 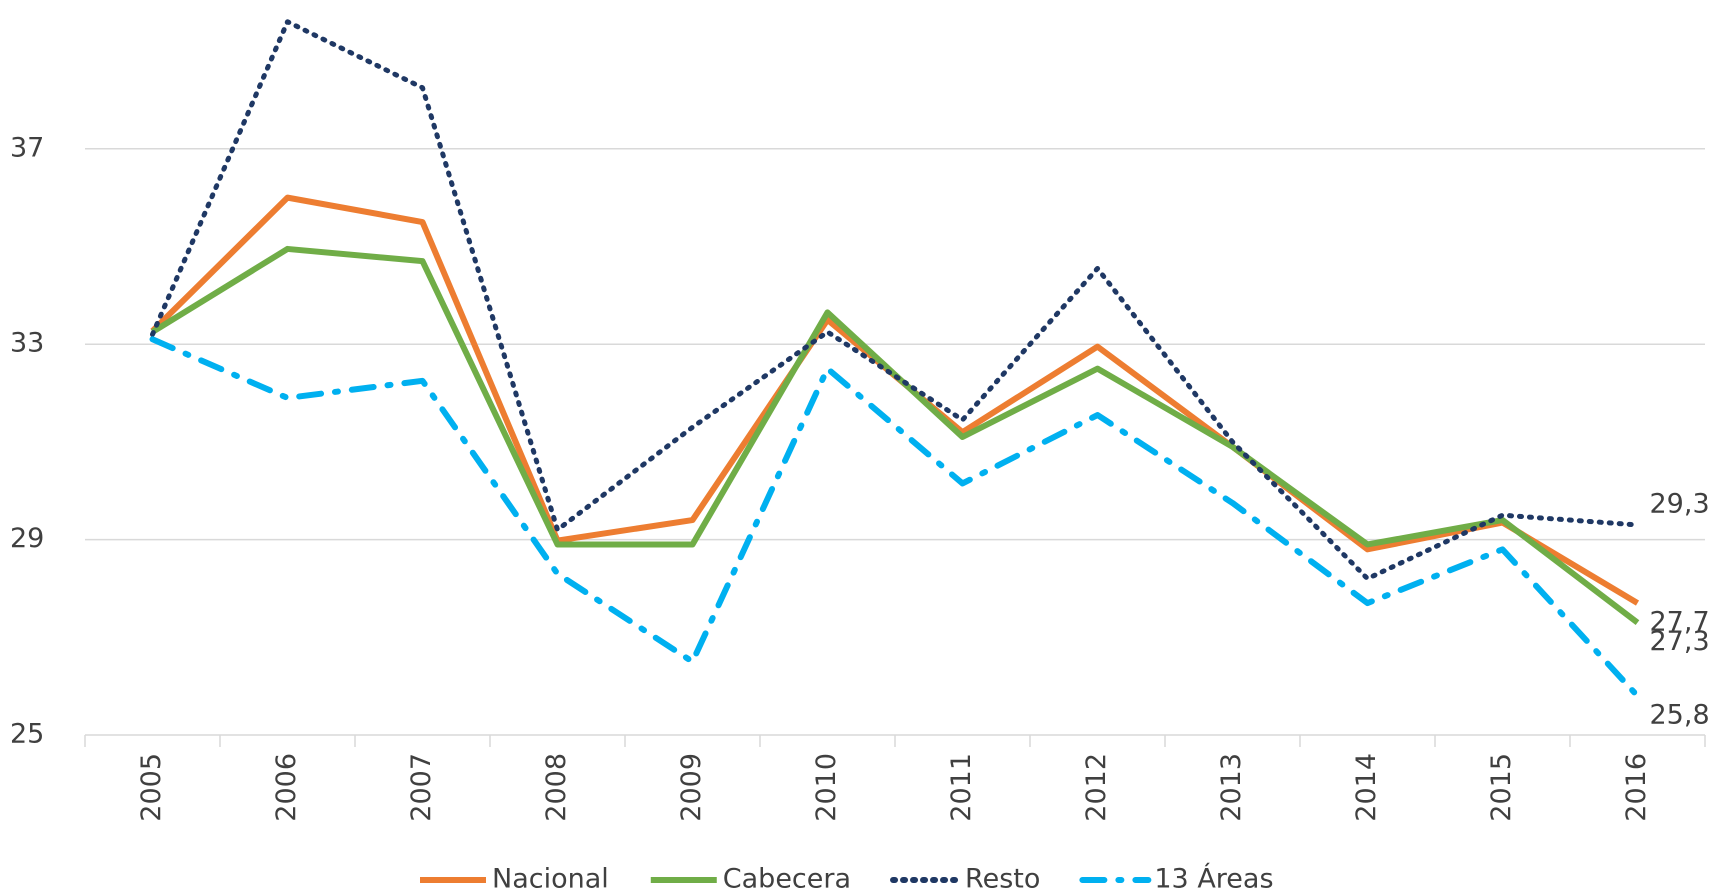 I want to click on data-label: 27,3, so click(x=1680, y=641).